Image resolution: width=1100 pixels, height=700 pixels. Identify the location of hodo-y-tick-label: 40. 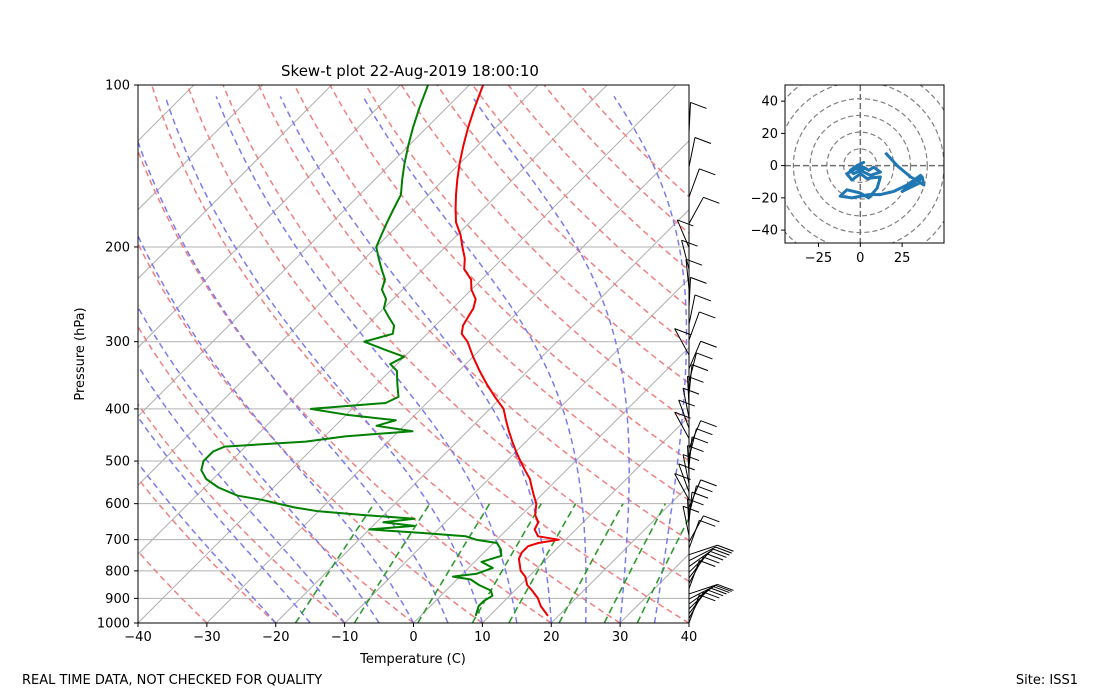
(769, 102).